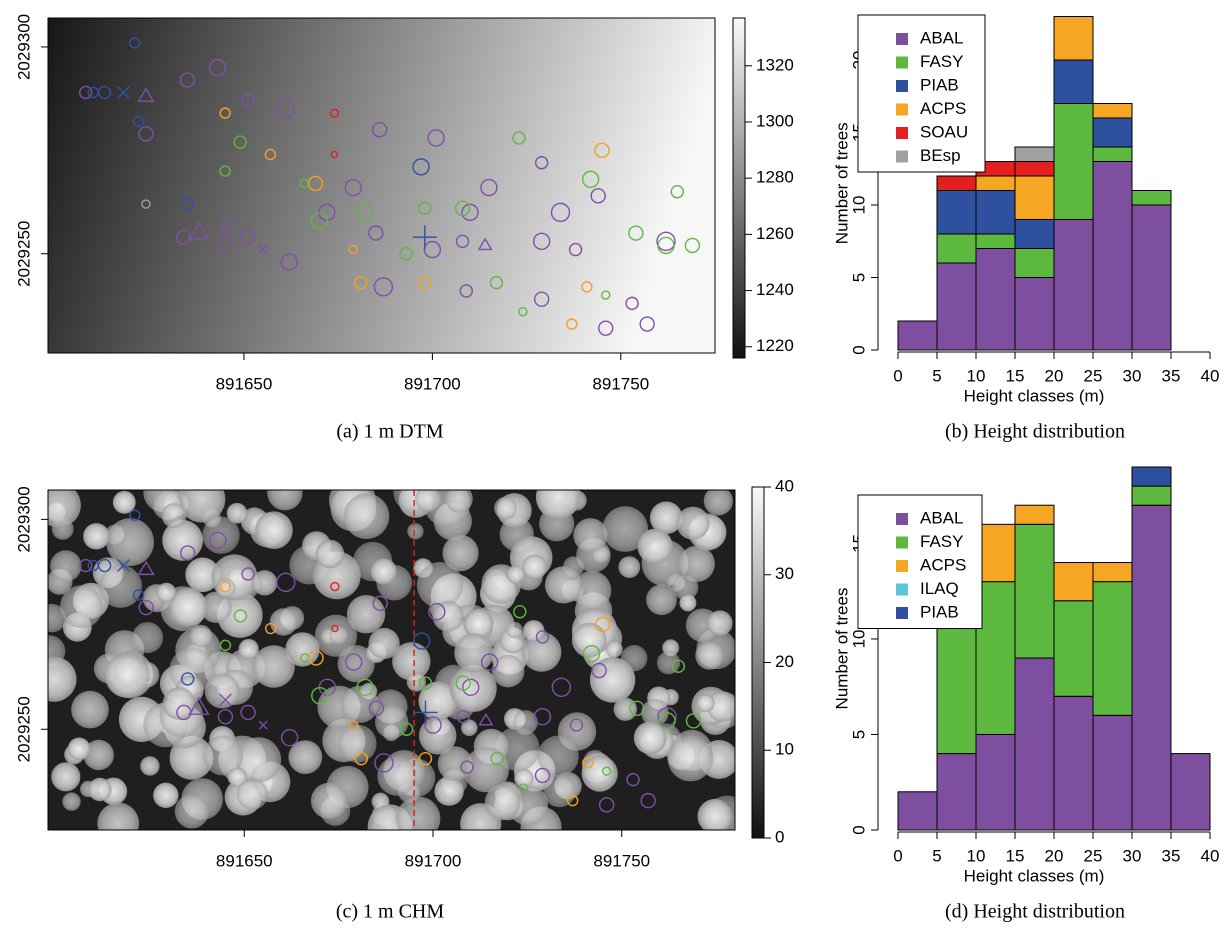  Describe the element at coordinates (784, 485) in the screenshot. I see `colorbar-tick-label: 40` at that location.